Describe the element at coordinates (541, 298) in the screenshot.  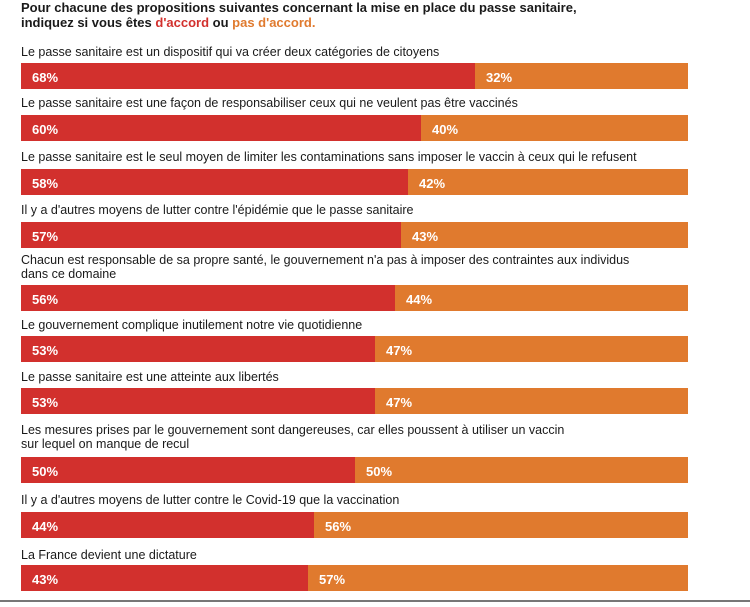
I see `bar-disagree: 44%` at that location.